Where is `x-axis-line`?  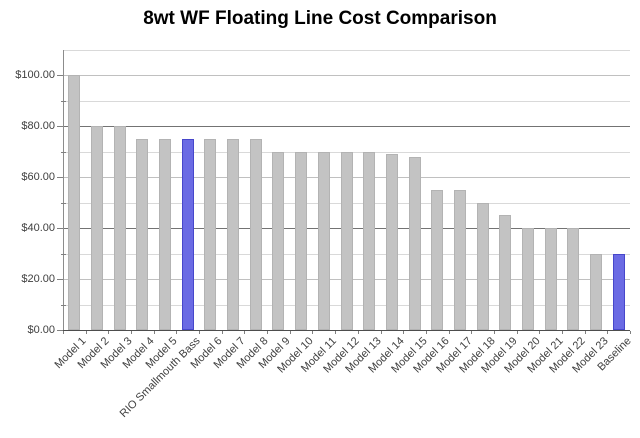
x-axis-line is located at coordinates (346, 330).